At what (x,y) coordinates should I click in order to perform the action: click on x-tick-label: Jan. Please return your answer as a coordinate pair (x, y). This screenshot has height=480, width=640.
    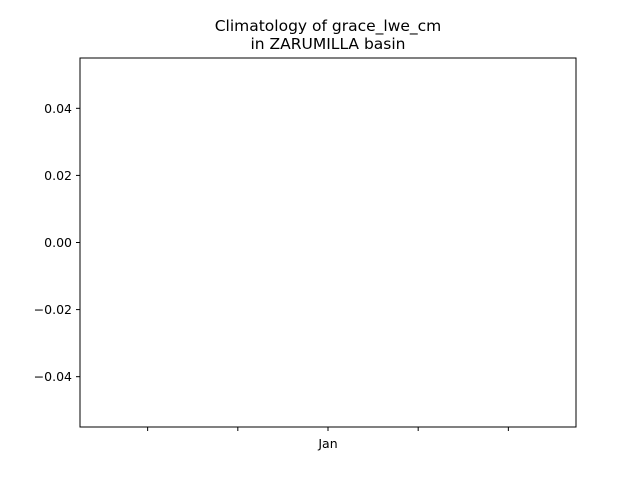
    Looking at the image, I should click on (327, 443).